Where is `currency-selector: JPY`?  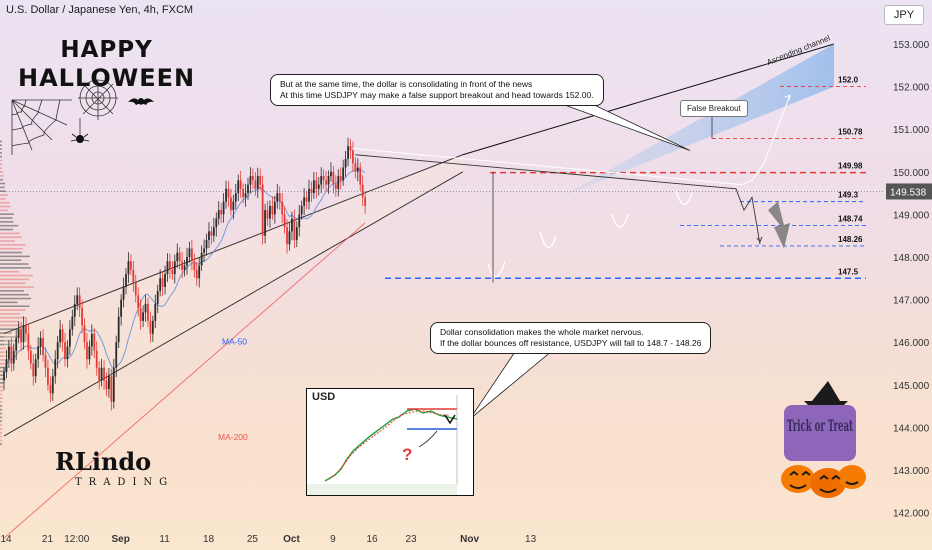
currency-selector: JPY is located at coordinates (904, 15).